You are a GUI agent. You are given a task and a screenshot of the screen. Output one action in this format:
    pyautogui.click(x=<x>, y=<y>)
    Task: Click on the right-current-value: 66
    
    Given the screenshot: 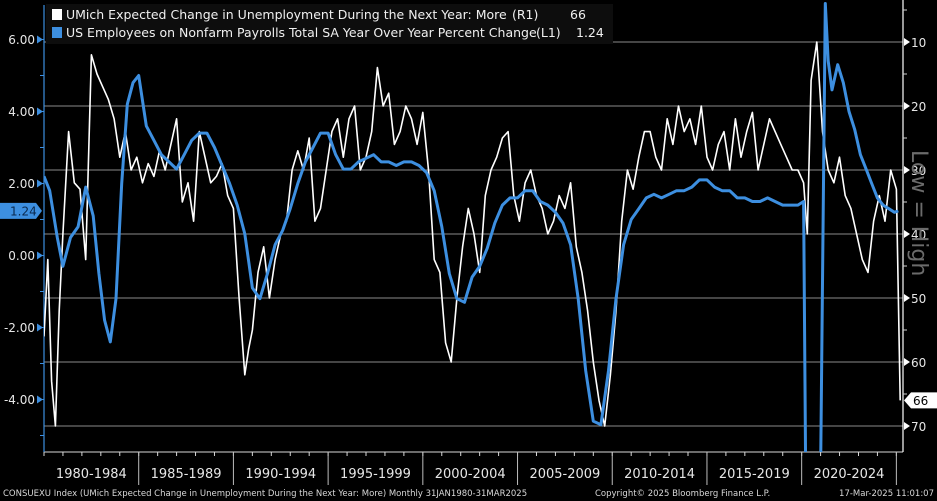 What is the action you would take?
    pyautogui.click(x=920, y=401)
    